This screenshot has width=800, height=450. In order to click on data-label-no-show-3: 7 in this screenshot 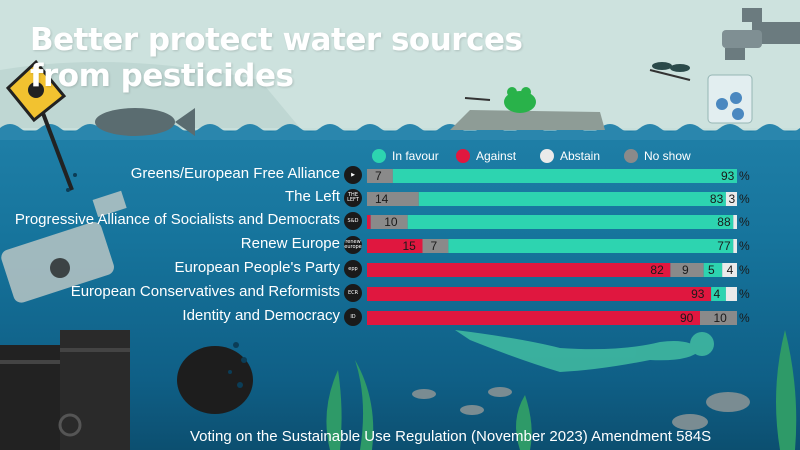, I will do `click(433, 246)`.